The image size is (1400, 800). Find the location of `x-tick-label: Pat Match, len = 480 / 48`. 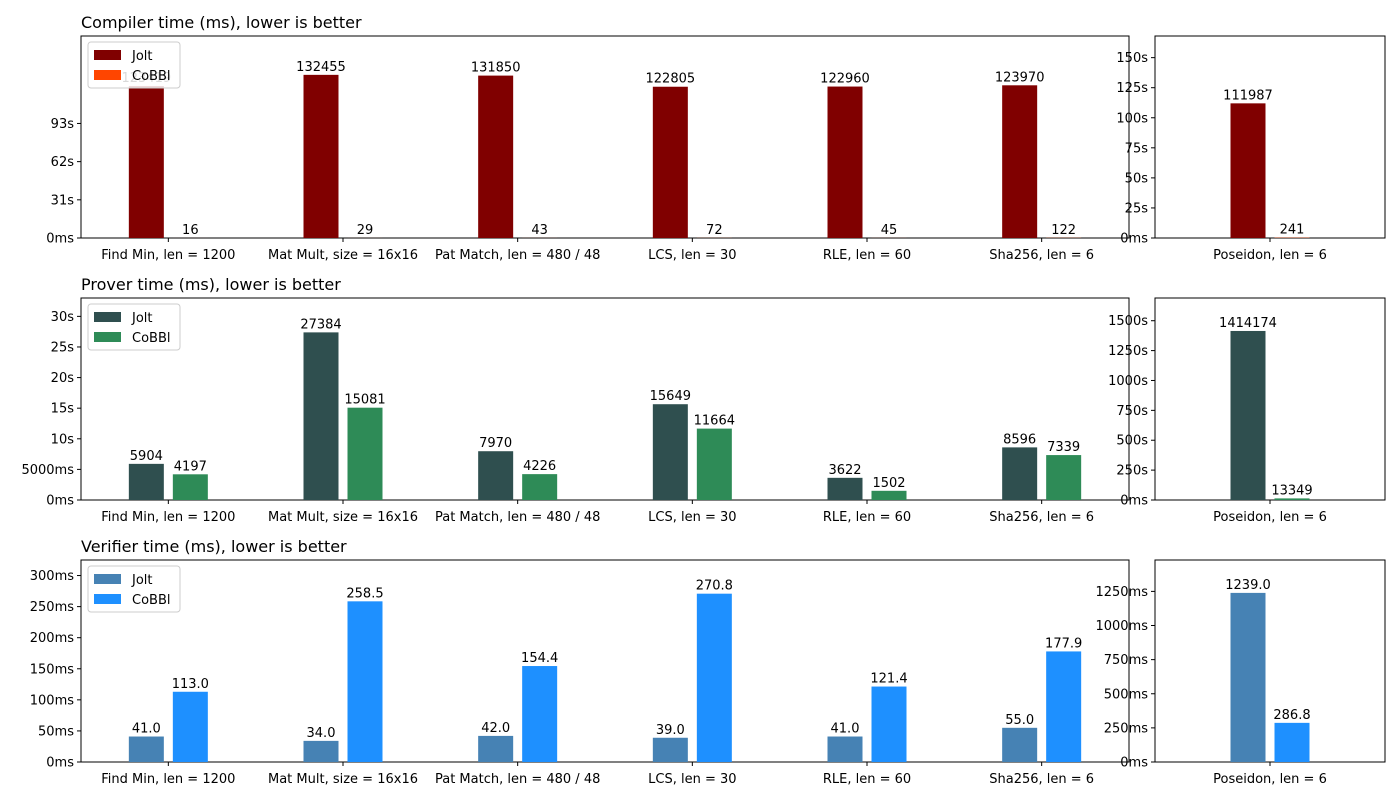

x-tick-label: Pat Match, len = 480 / 48 is located at coordinates (517, 779).